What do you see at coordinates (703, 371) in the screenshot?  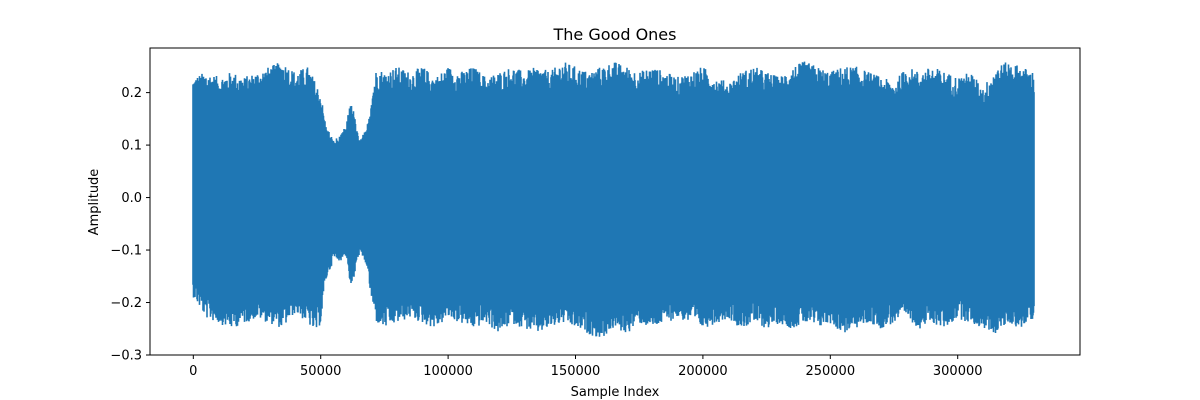 I see `x-tick-label: 200000` at bounding box center [703, 371].